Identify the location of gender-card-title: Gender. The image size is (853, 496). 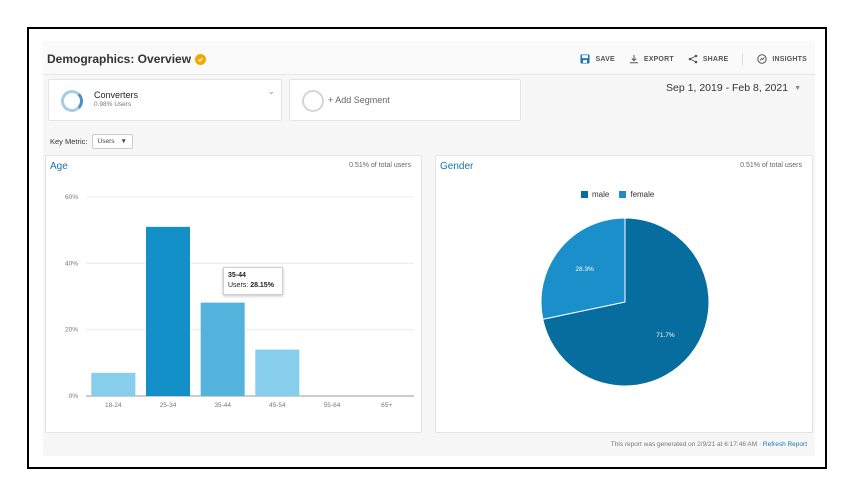
(457, 166).